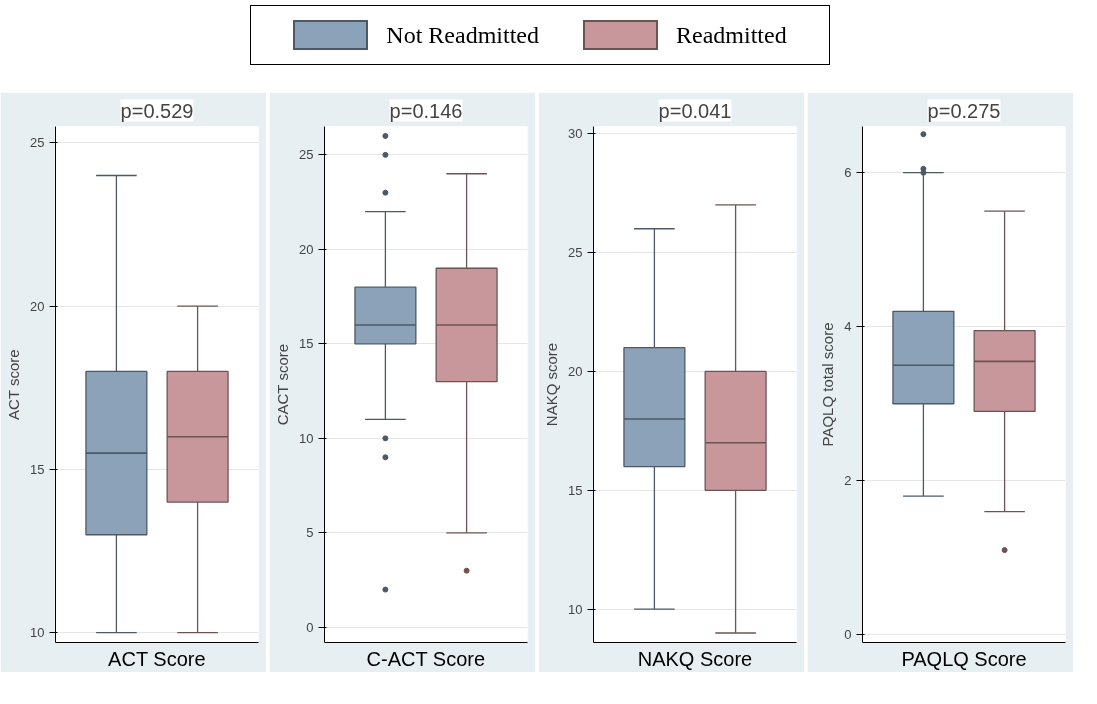  What do you see at coordinates (426, 658) in the screenshot?
I see `x-axis-title: C-ACT Score` at bounding box center [426, 658].